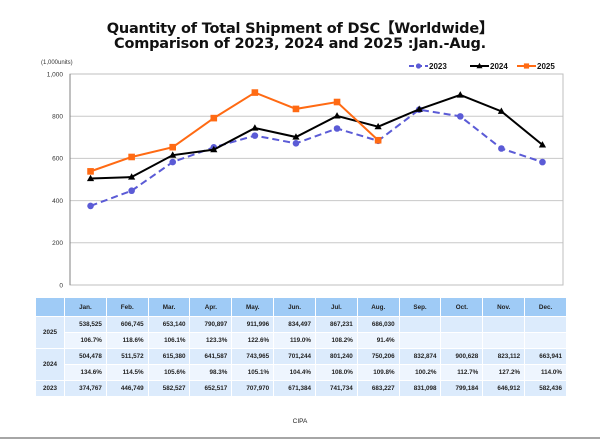 This screenshot has height=439, width=600. I want to click on source-label: CIPA, so click(300, 421).